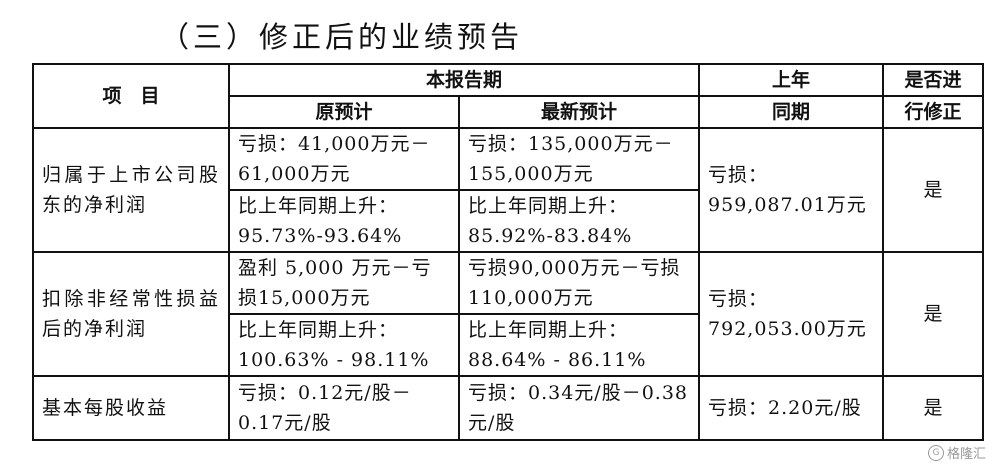 This screenshot has width=996, height=468. I want to click on watermark: G 格隆汇, so click(956, 452).